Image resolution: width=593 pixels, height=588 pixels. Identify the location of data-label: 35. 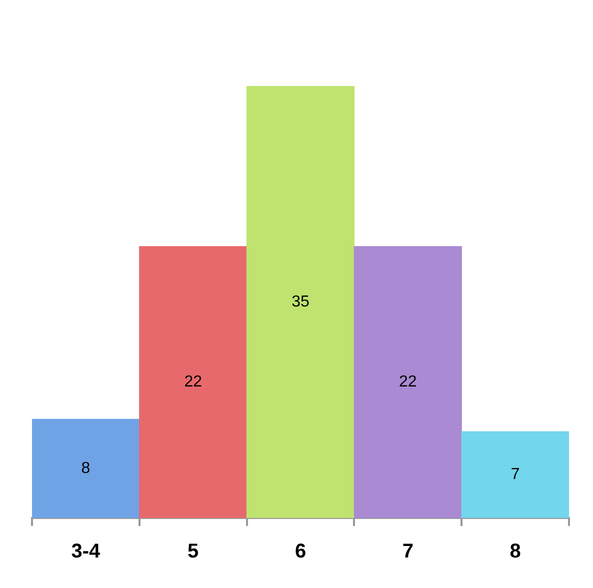
(301, 301).